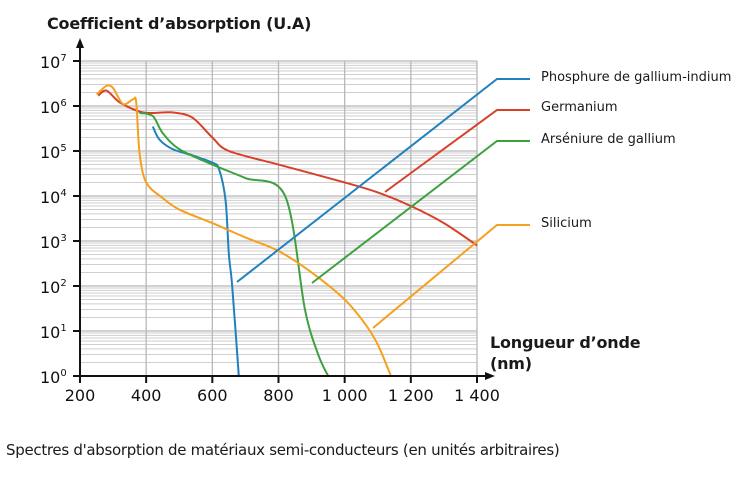  Describe the element at coordinates (565, 353) in the screenshot. I see `x-axis-title: Longueur d’onde (nm)` at that location.